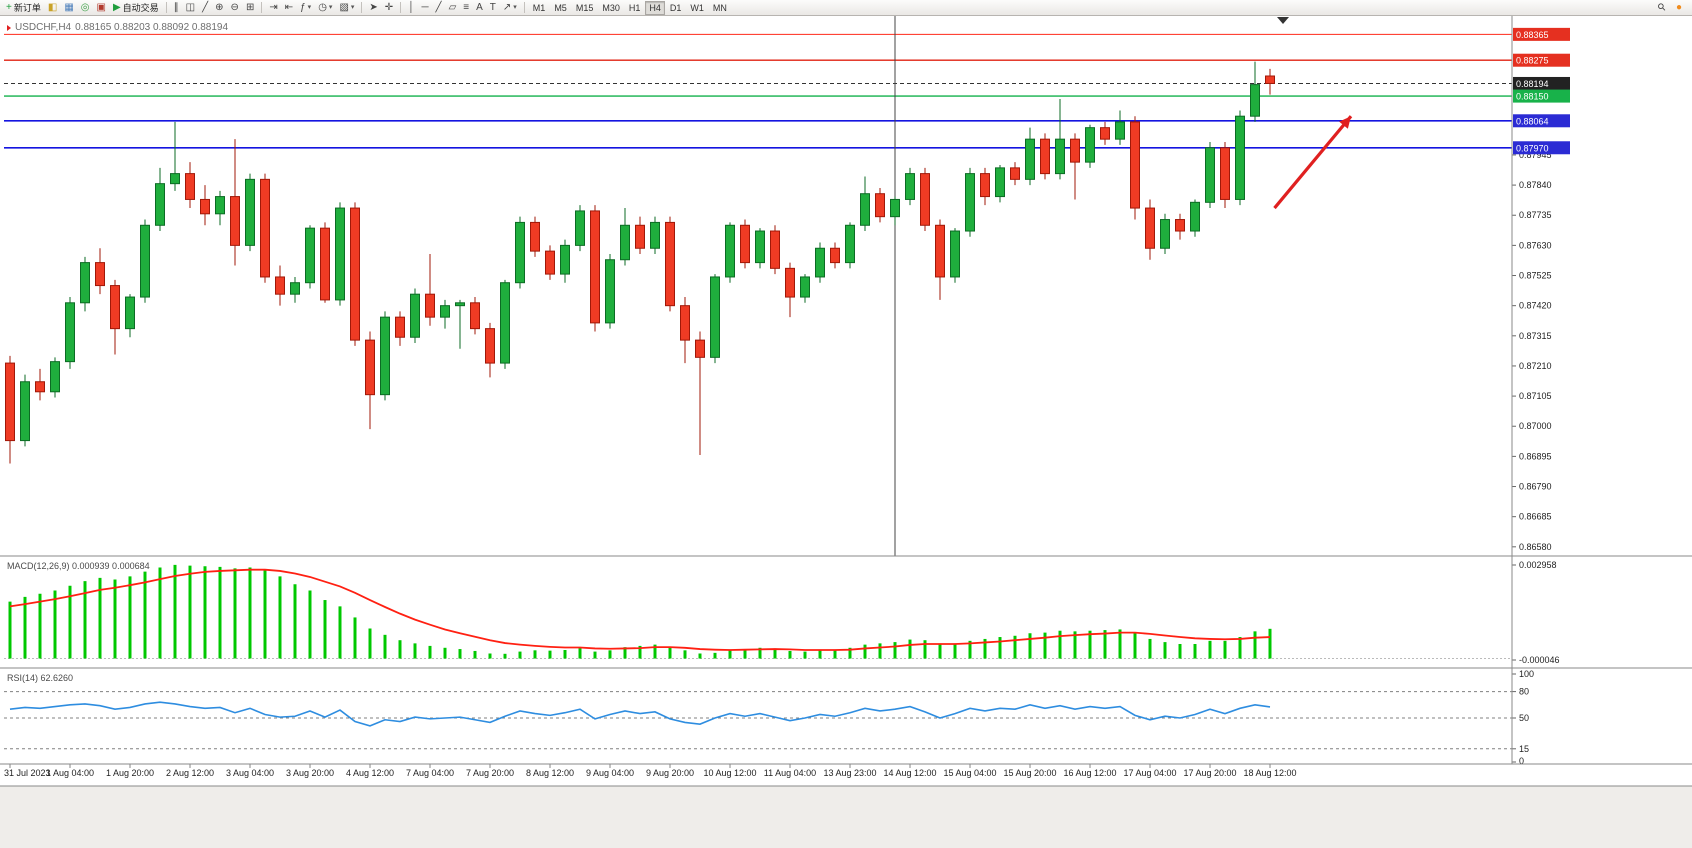  I want to click on rsi-axis-label: 15, so click(1524, 749).